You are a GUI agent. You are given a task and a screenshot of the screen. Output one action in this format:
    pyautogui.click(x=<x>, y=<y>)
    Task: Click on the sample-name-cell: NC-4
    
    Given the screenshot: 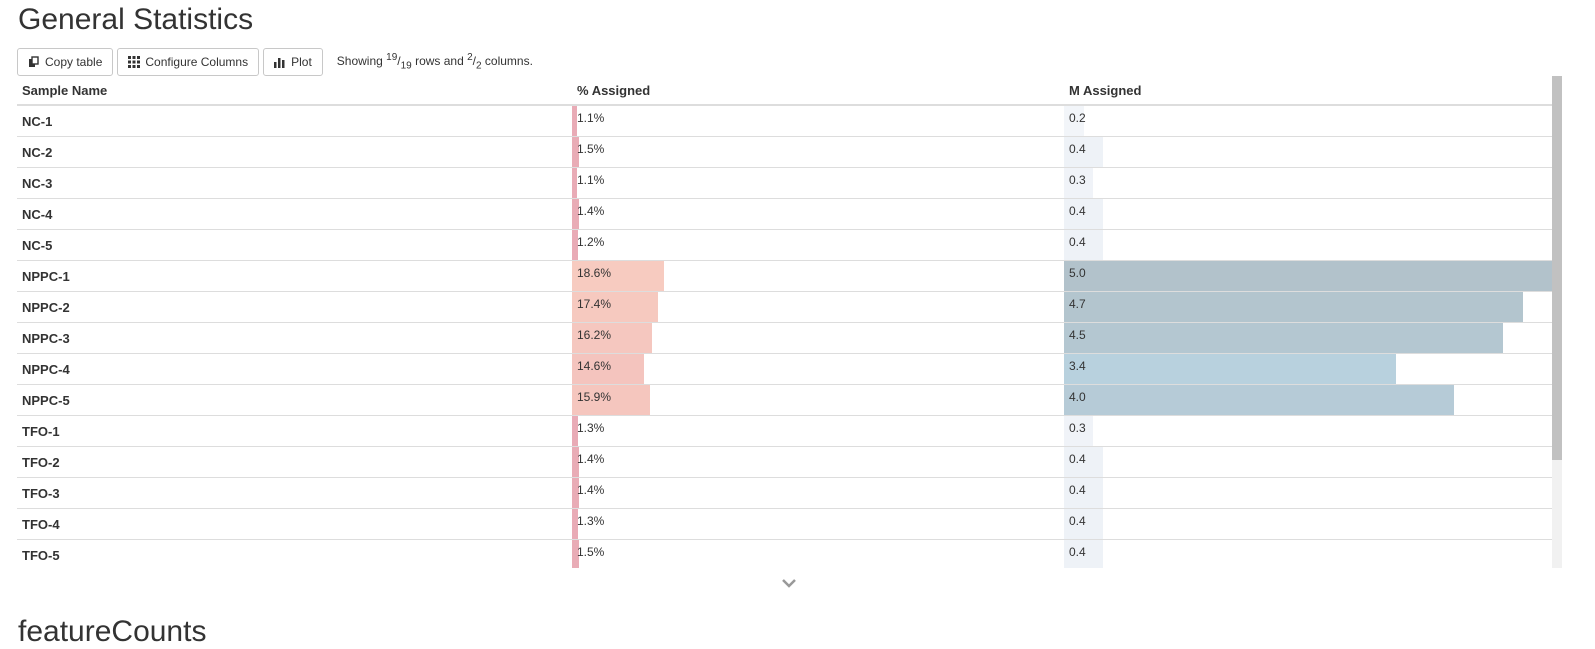 What is the action you would take?
    pyautogui.click(x=294, y=214)
    